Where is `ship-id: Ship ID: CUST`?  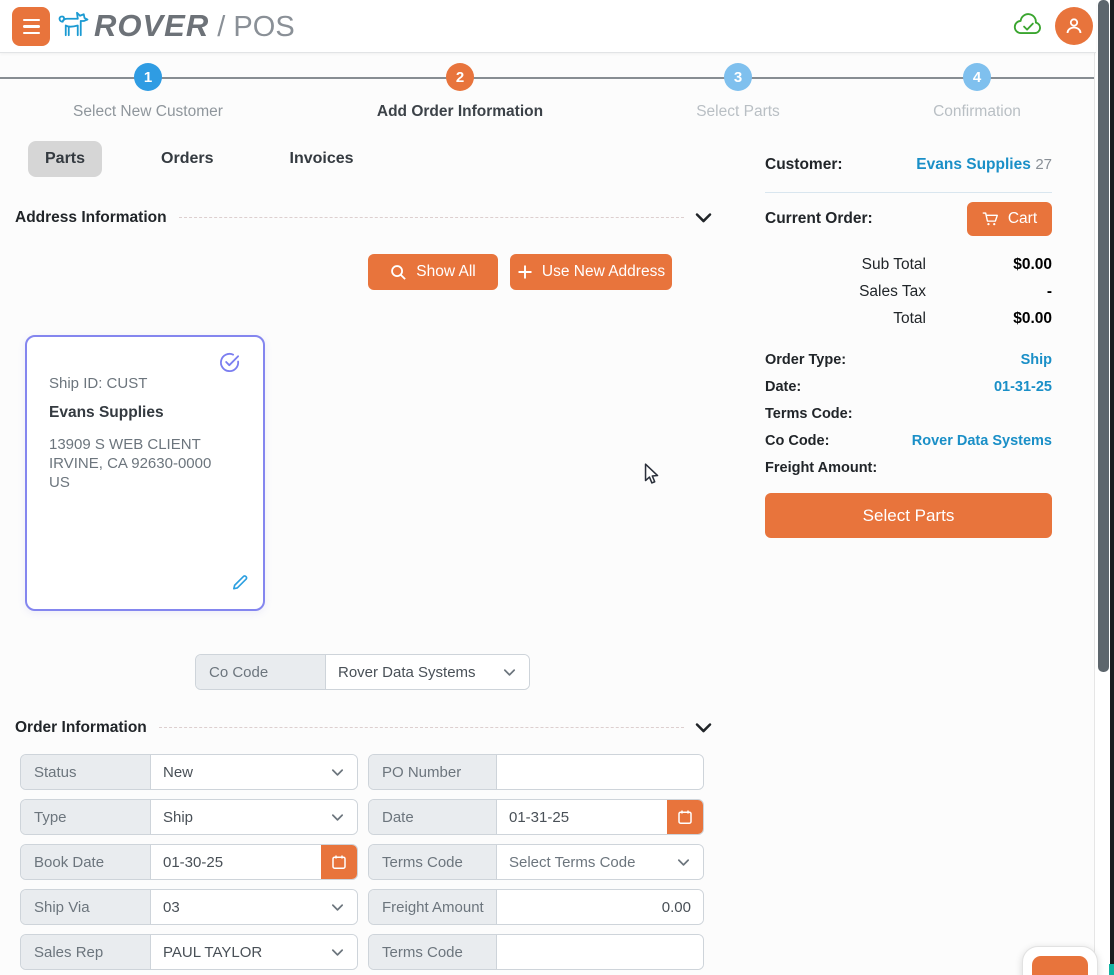 ship-id: Ship ID: CUST is located at coordinates (98, 383).